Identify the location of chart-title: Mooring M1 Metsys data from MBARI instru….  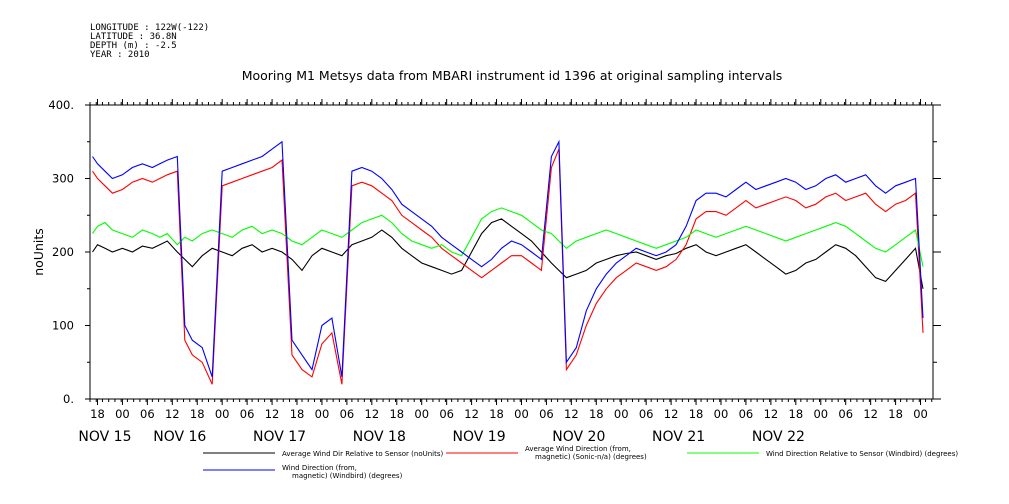
(512, 75).